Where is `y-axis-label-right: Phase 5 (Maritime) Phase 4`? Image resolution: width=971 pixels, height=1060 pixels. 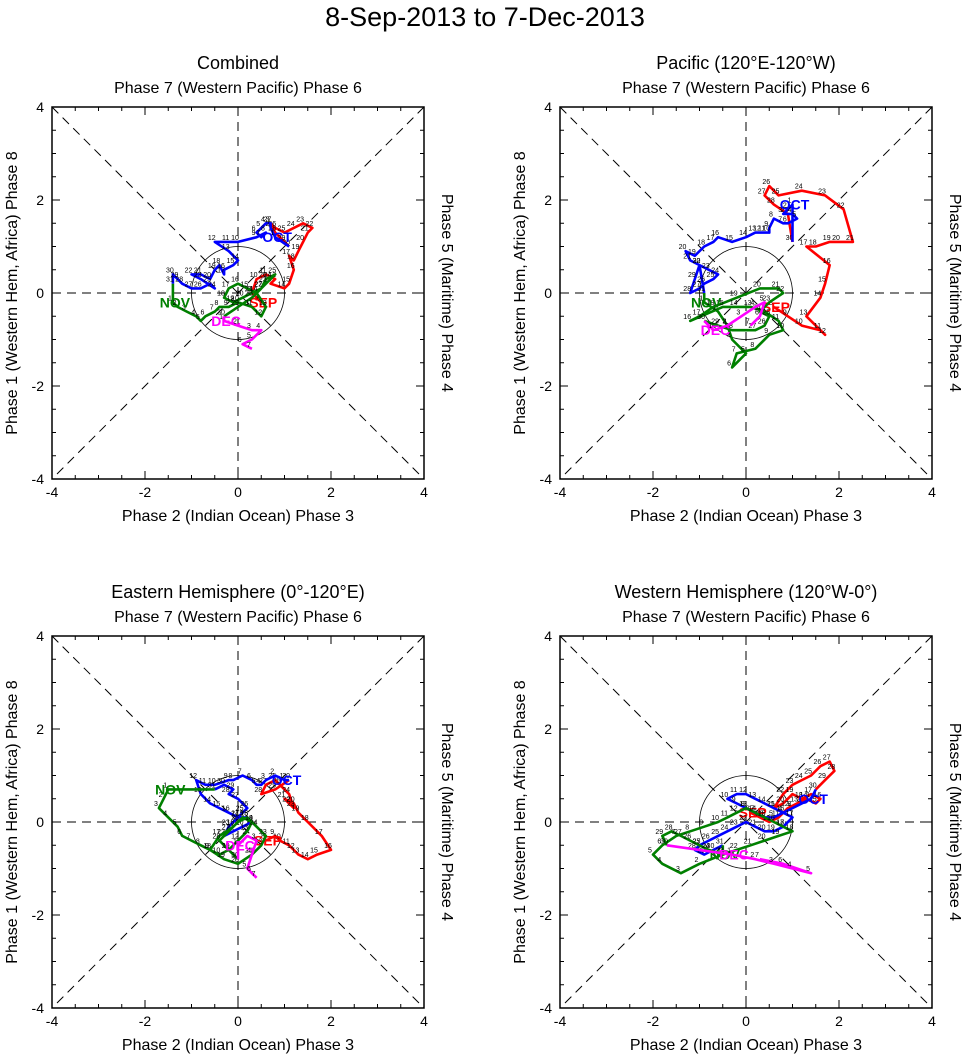 y-axis-label-right: Phase 5 (Maritime) Phase 4 is located at coordinates (446, 822).